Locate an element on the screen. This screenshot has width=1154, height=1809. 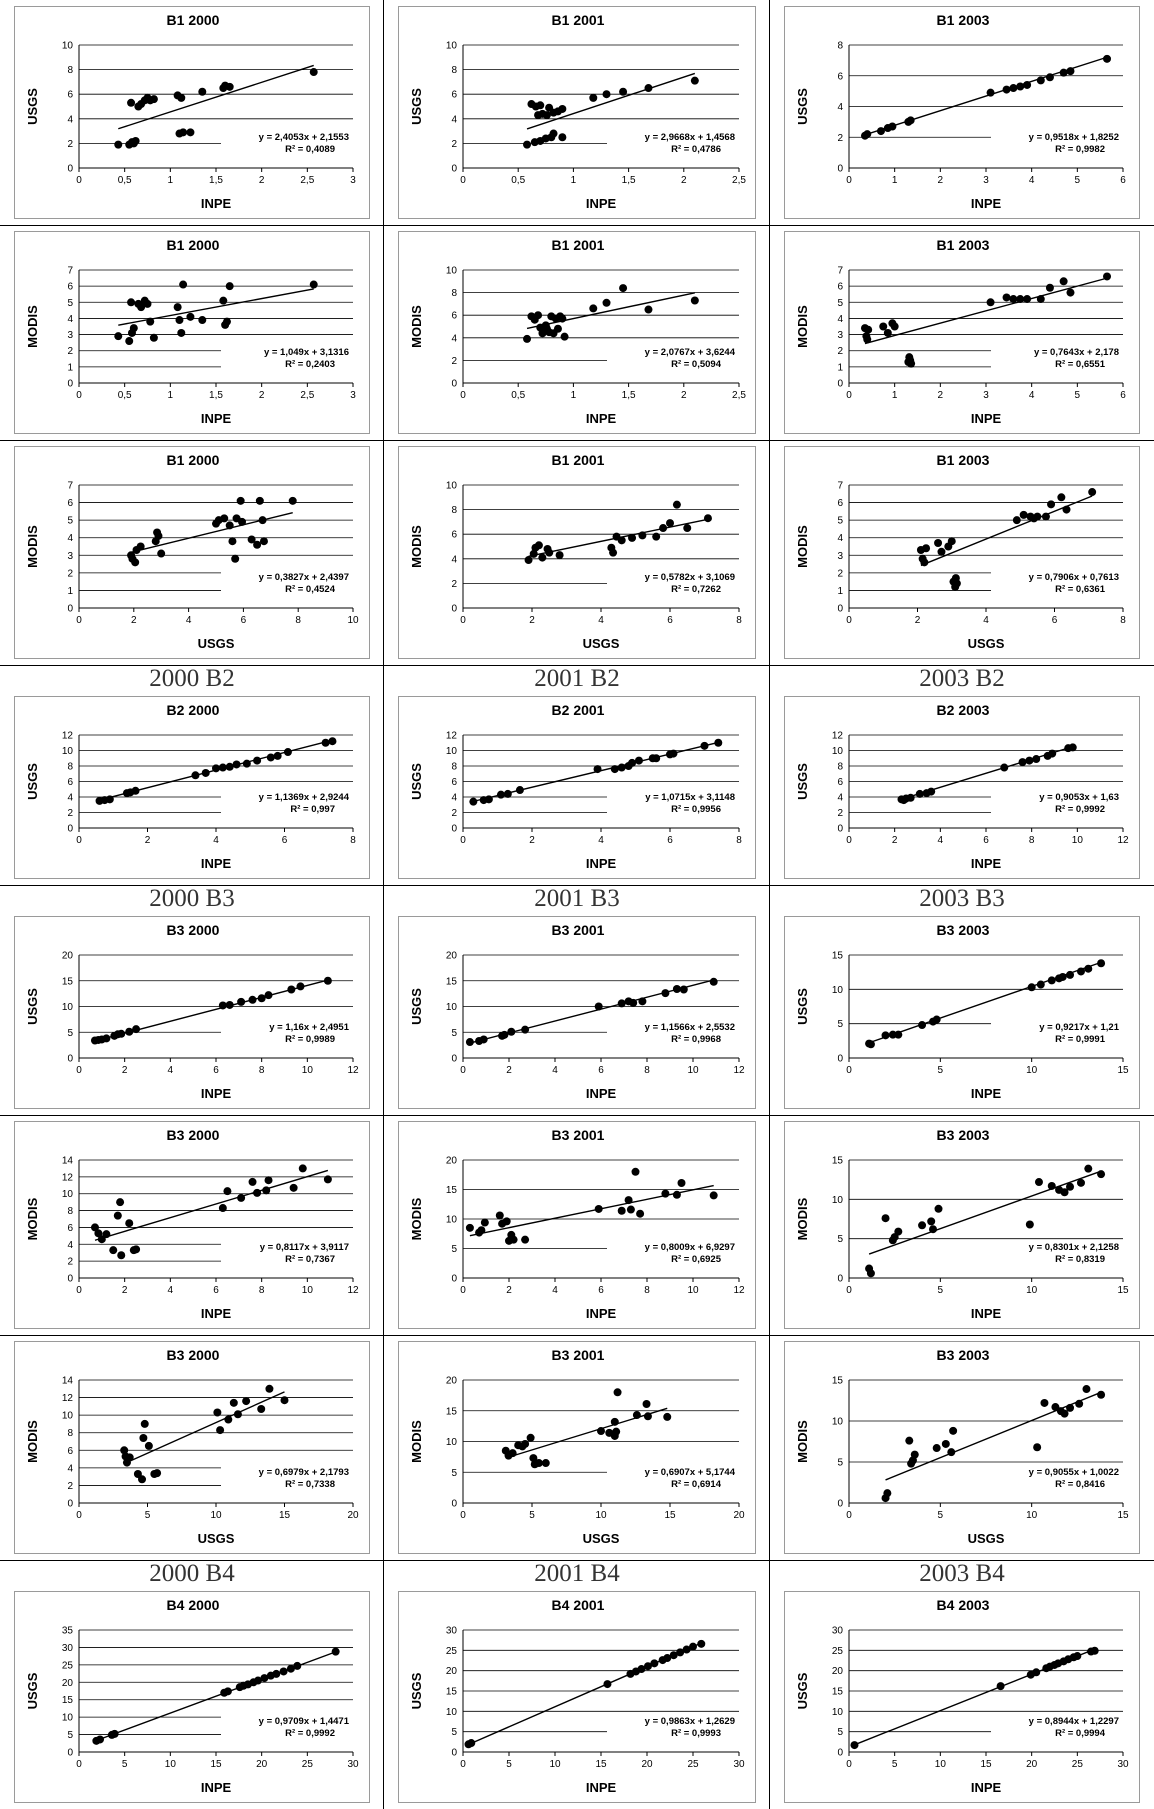
y-axis-label: MODIS is located at coordinates (802, 546).